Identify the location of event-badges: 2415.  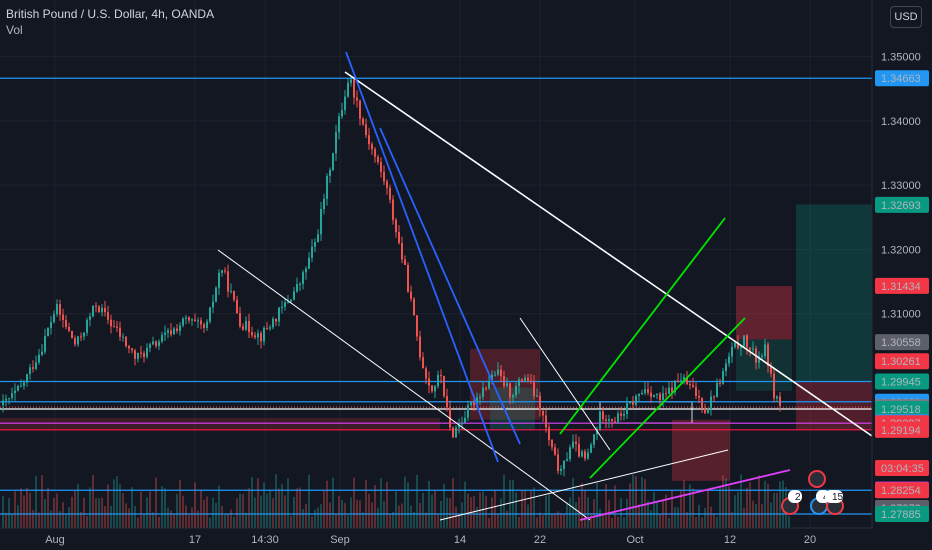
(812, 492).